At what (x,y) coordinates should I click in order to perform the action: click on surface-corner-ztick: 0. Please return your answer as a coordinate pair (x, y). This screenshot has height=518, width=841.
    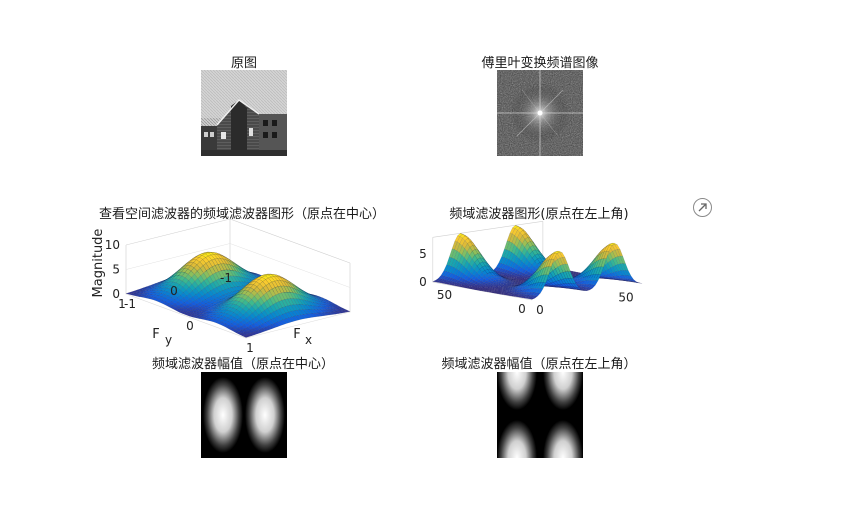
    Looking at the image, I should click on (423, 282).